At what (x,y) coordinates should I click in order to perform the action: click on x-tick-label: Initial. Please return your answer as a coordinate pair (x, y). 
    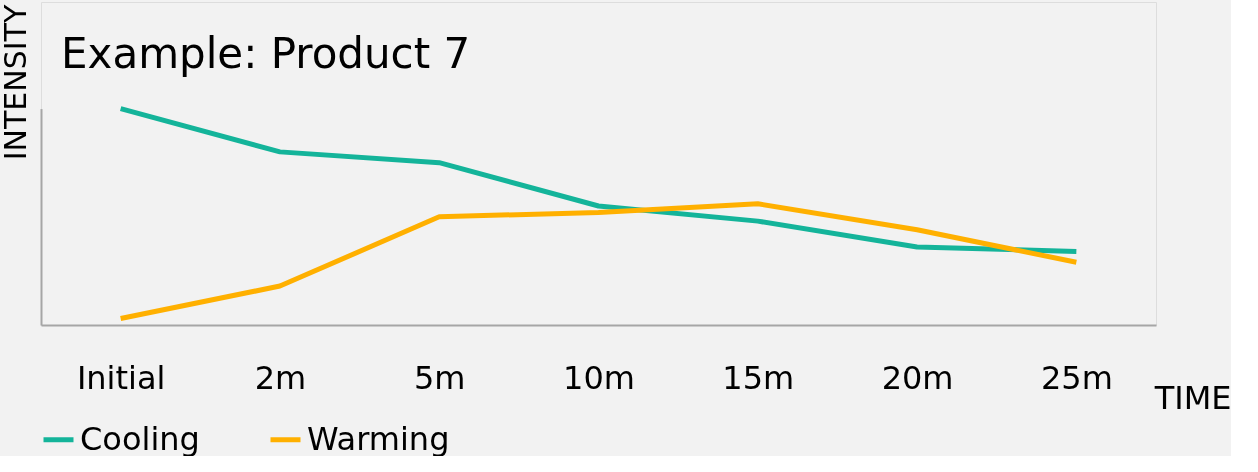
    Looking at the image, I should click on (121, 377).